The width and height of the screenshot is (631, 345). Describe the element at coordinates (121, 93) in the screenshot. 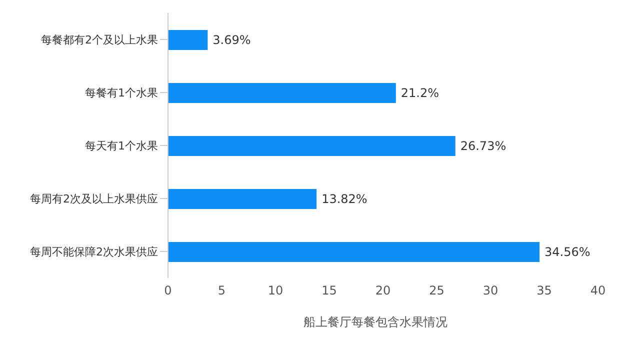

I see `y-tick-label: 每餐有1个水果` at that location.